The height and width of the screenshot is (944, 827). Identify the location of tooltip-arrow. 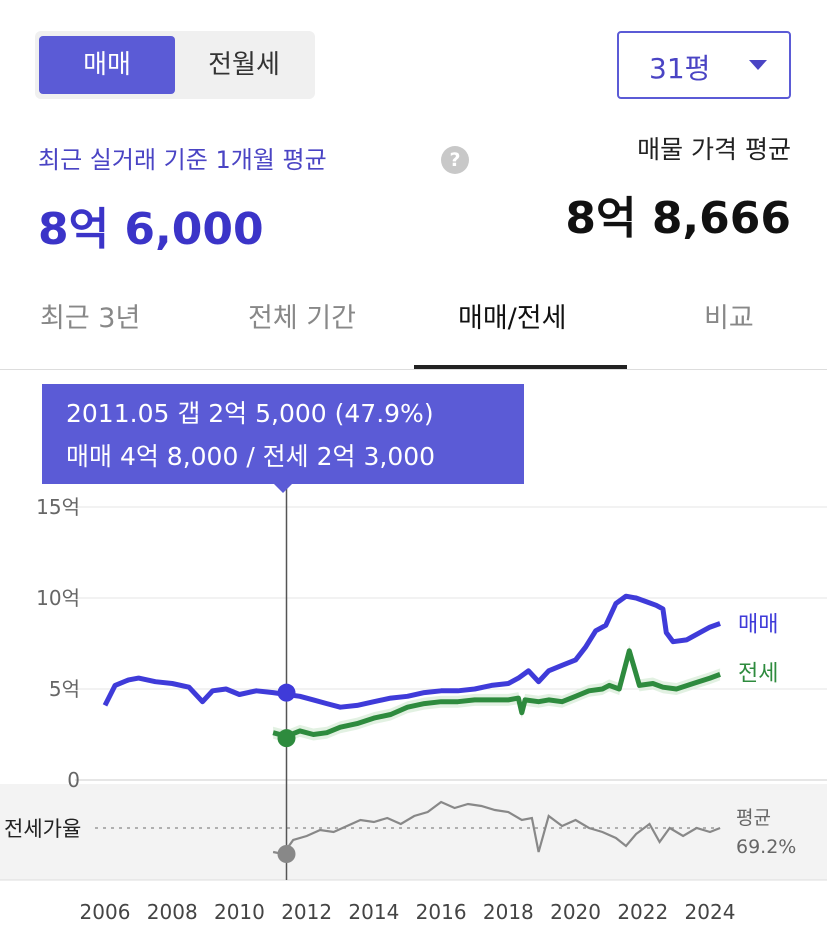
(283, 488).